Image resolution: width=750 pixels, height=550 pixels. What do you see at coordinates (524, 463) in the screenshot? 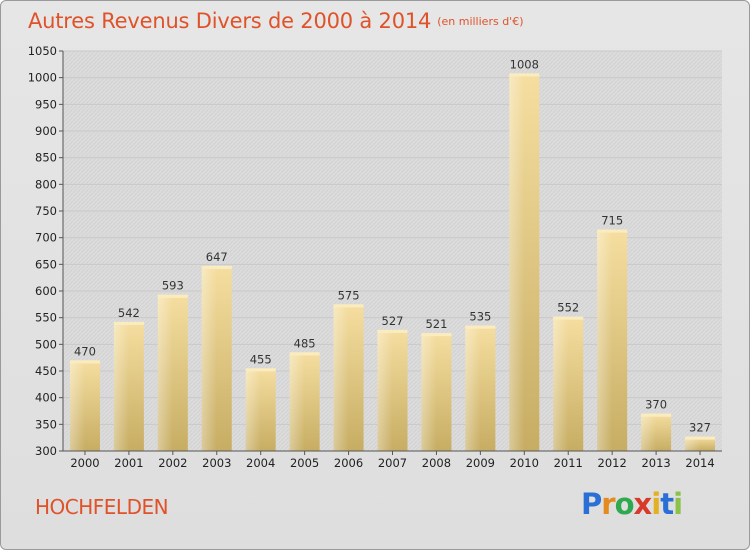
I see `x-tick-label: 2010` at bounding box center [524, 463].